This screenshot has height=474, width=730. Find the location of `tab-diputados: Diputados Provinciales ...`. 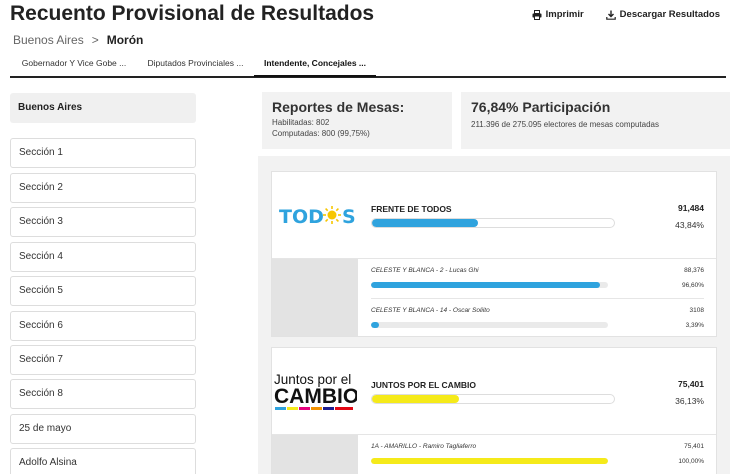

tab-diputados: Diputados Provinciales ... is located at coordinates (195, 63).